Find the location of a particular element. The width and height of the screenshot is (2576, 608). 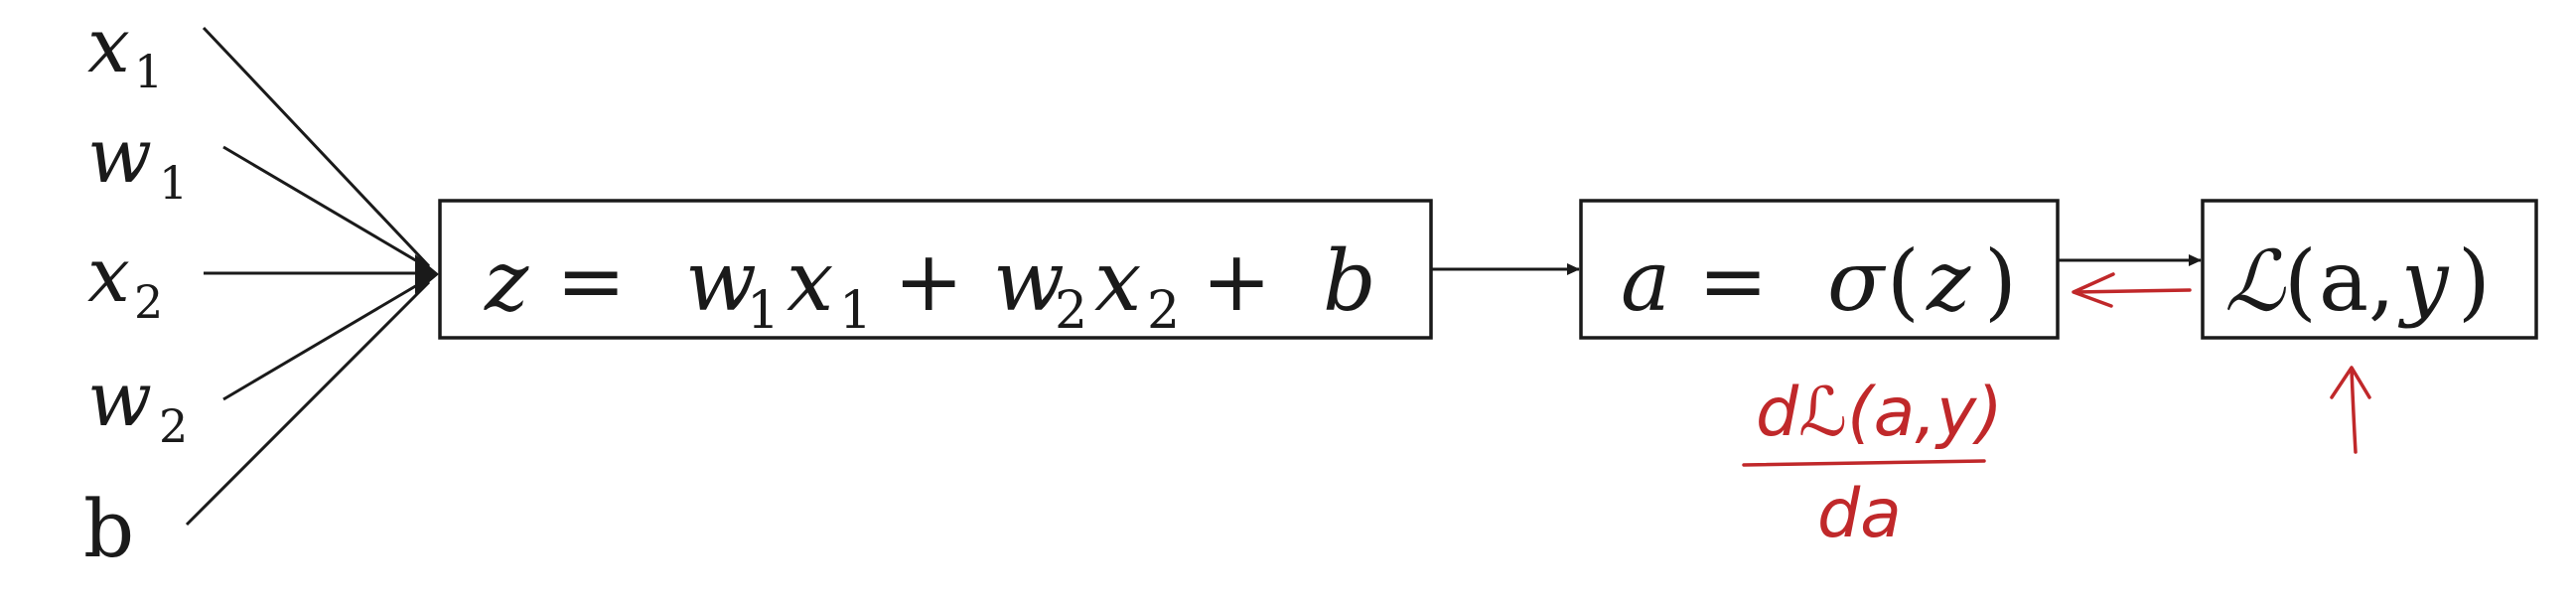

loss-symbol: ℒ is located at coordinates (2255, 281).